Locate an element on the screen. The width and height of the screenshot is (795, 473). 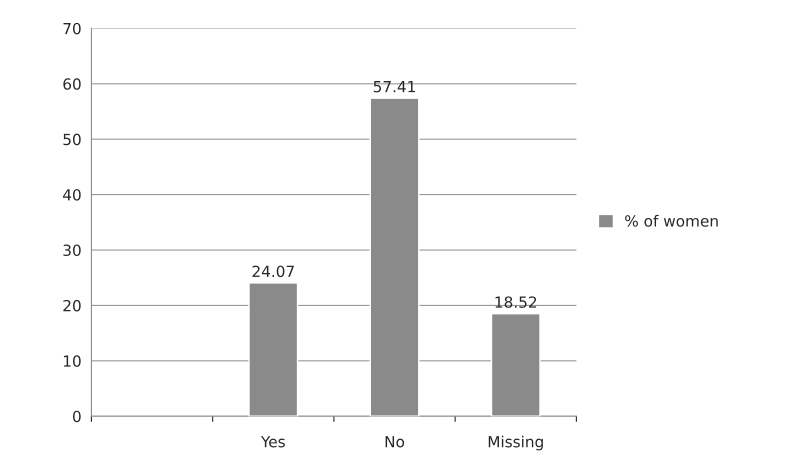
y-tick-label: 20 is located at coordinates (72, 306).